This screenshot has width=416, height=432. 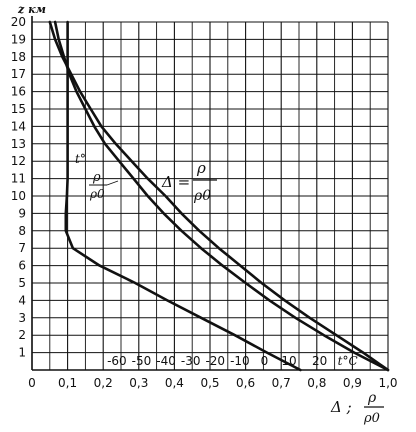 I want to click on temp-tick-label: 20, so click(x=319, y=361).